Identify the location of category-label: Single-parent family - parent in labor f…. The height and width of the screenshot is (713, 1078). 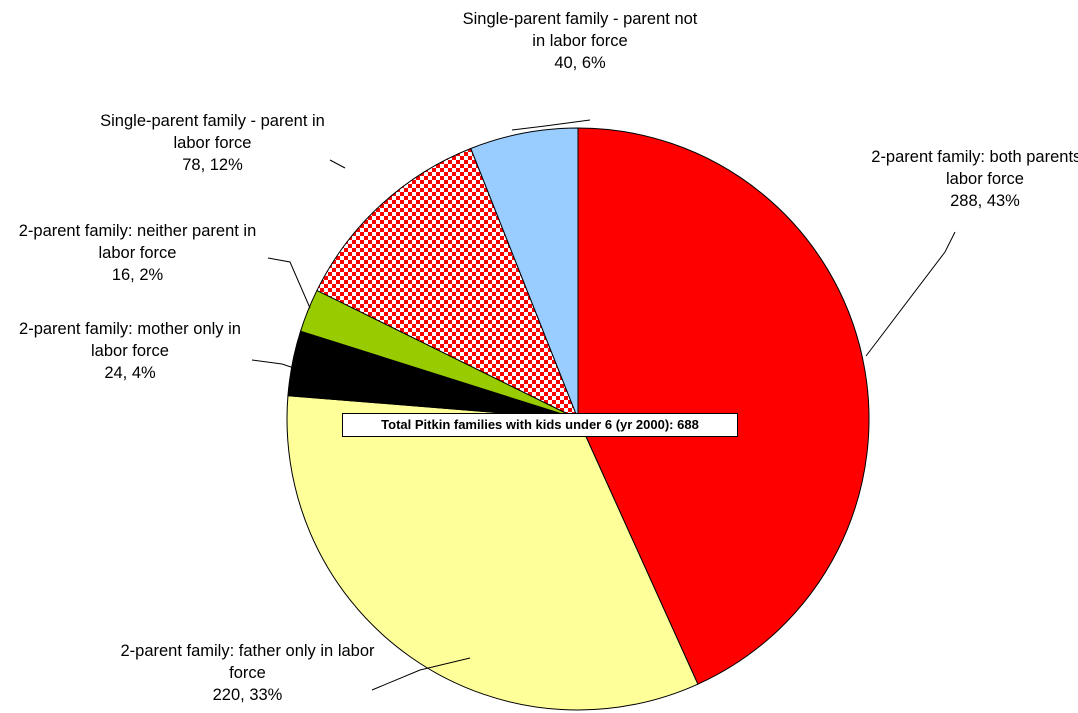
(212, 132).